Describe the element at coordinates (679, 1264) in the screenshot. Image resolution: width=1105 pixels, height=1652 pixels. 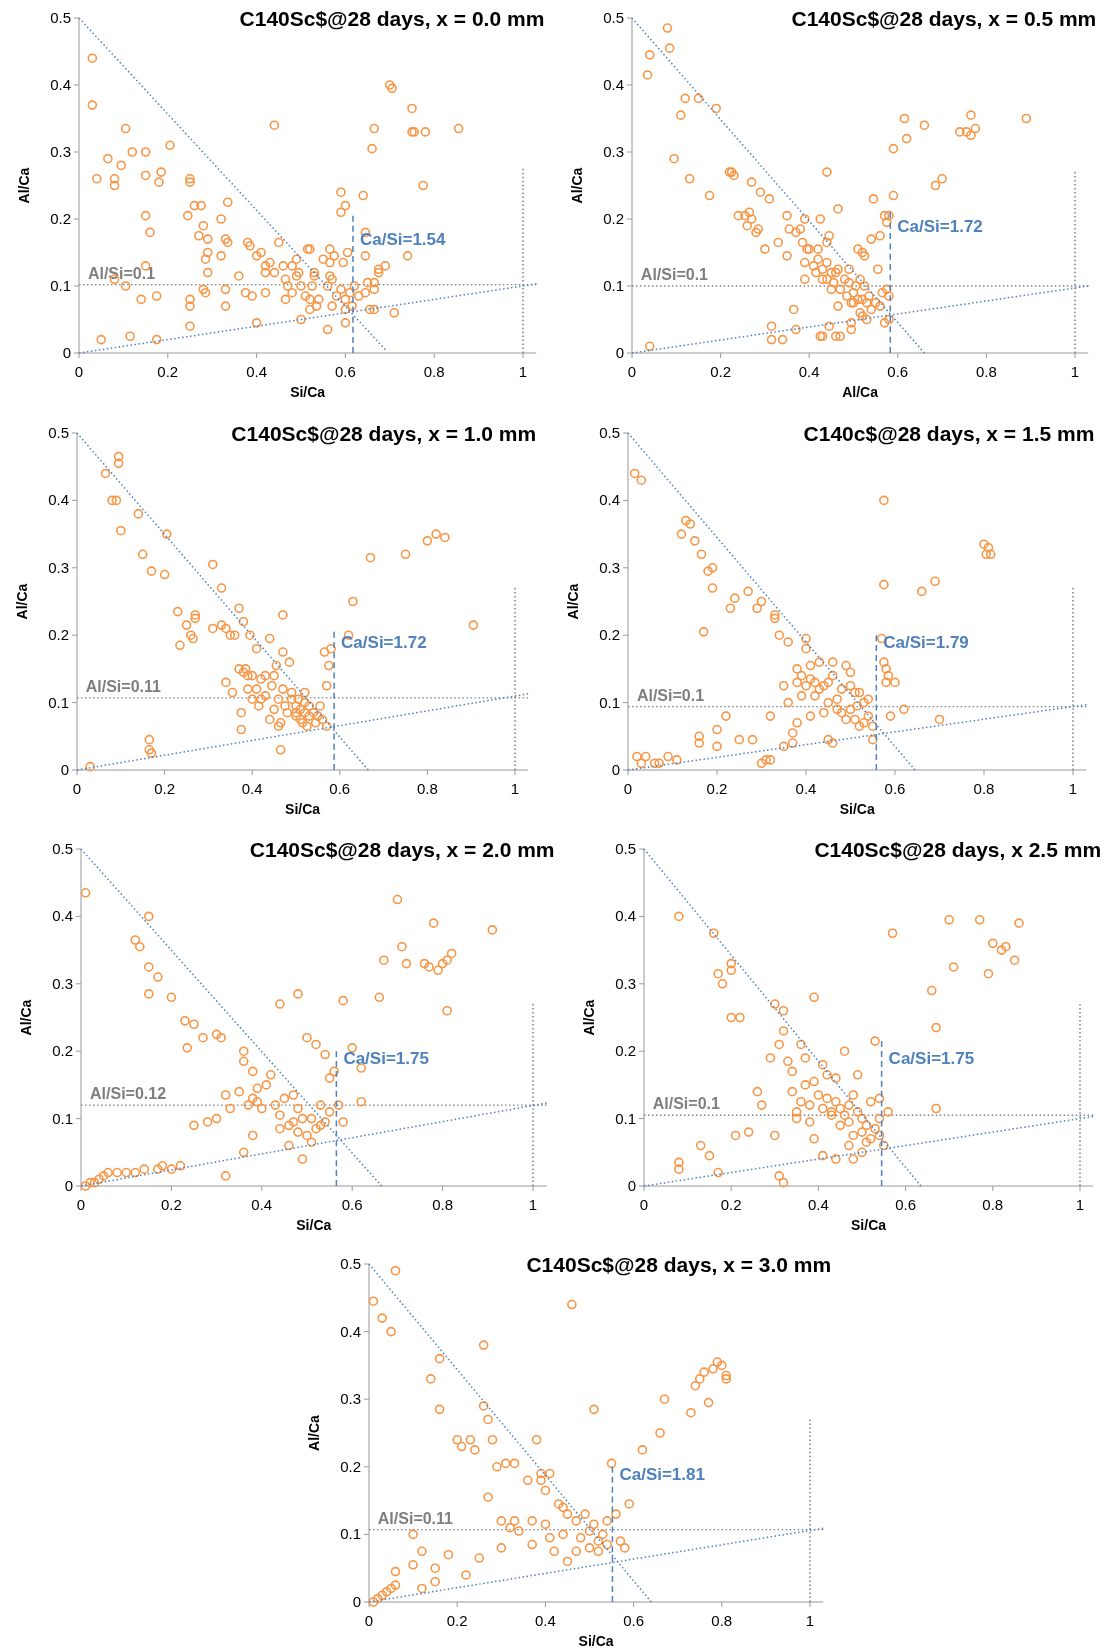
I see `chart-title: C140Sc$@28 days, x = 3.0 mm` at that location.